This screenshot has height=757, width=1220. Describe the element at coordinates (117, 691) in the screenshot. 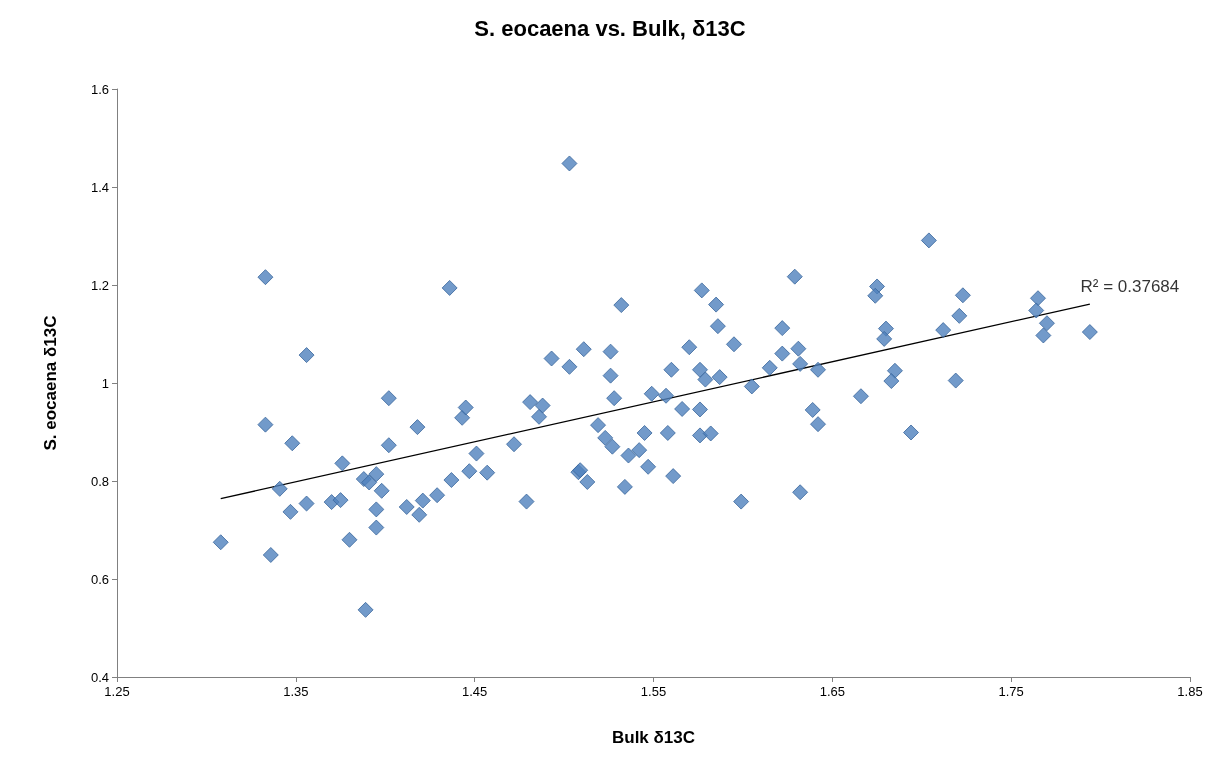

I see `x-tick-label: 1.25` at that location.